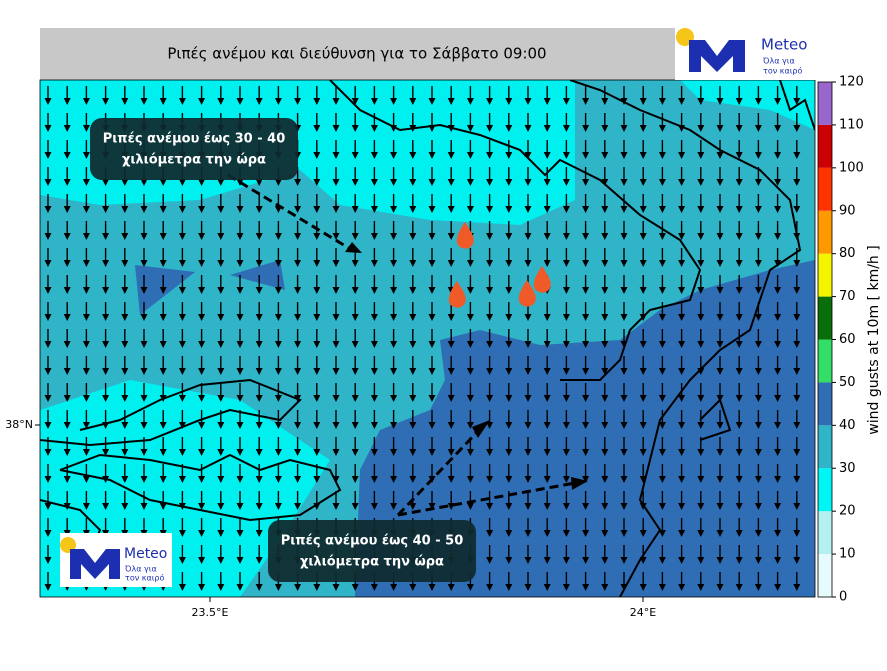 This screenshot has width=887, height=671. Describe the element at coordinates (851, 167) in the screenshot. I see `colorbar-tick-label: 100` at that location.